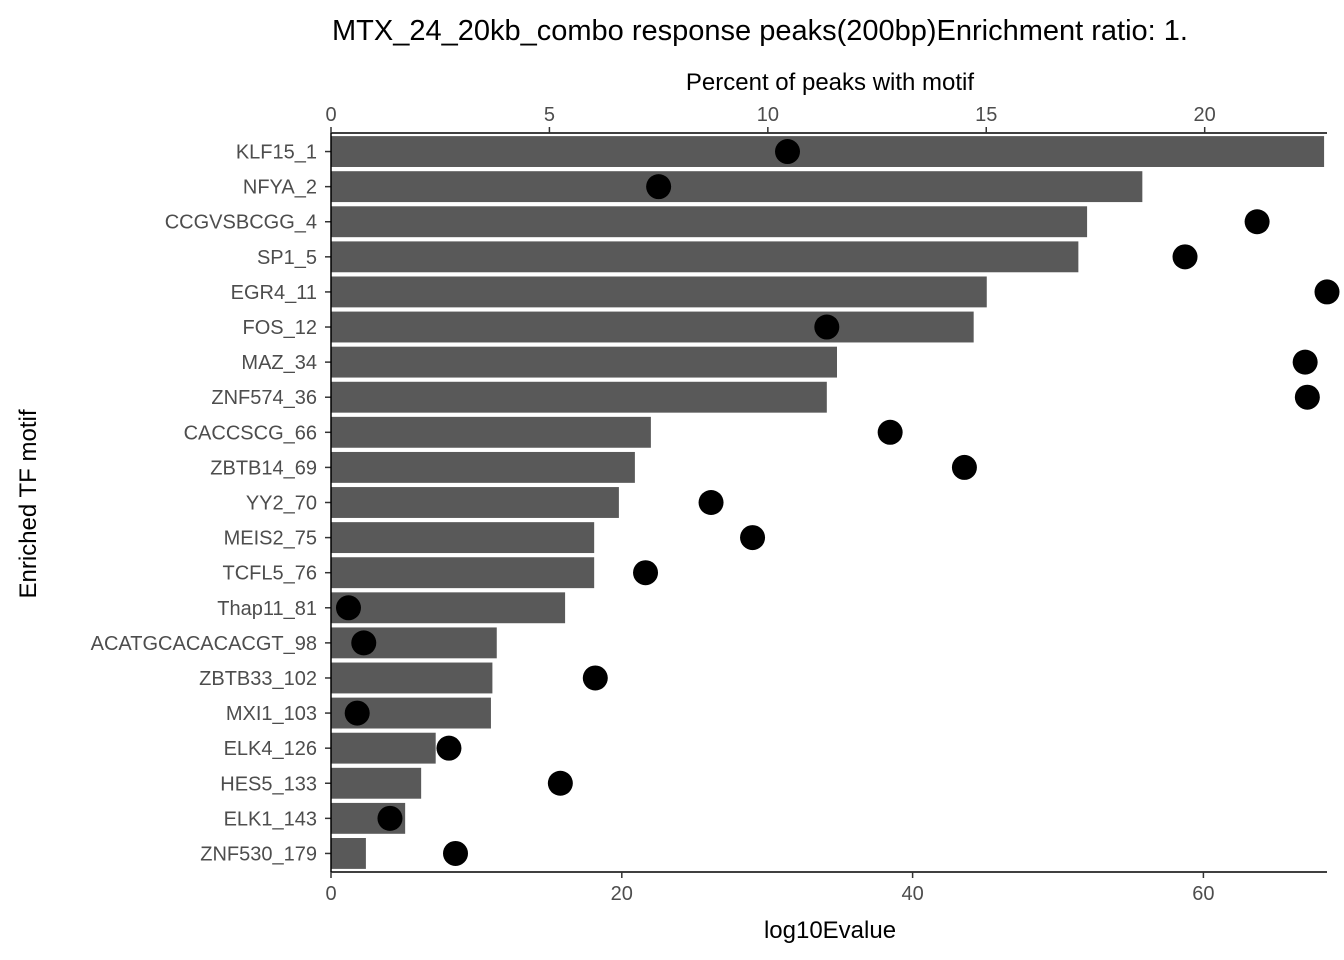  Describe the element at coordinates (270, 574) in the screenshot. I see `y-tick-label: TCFL5_76` at that location.